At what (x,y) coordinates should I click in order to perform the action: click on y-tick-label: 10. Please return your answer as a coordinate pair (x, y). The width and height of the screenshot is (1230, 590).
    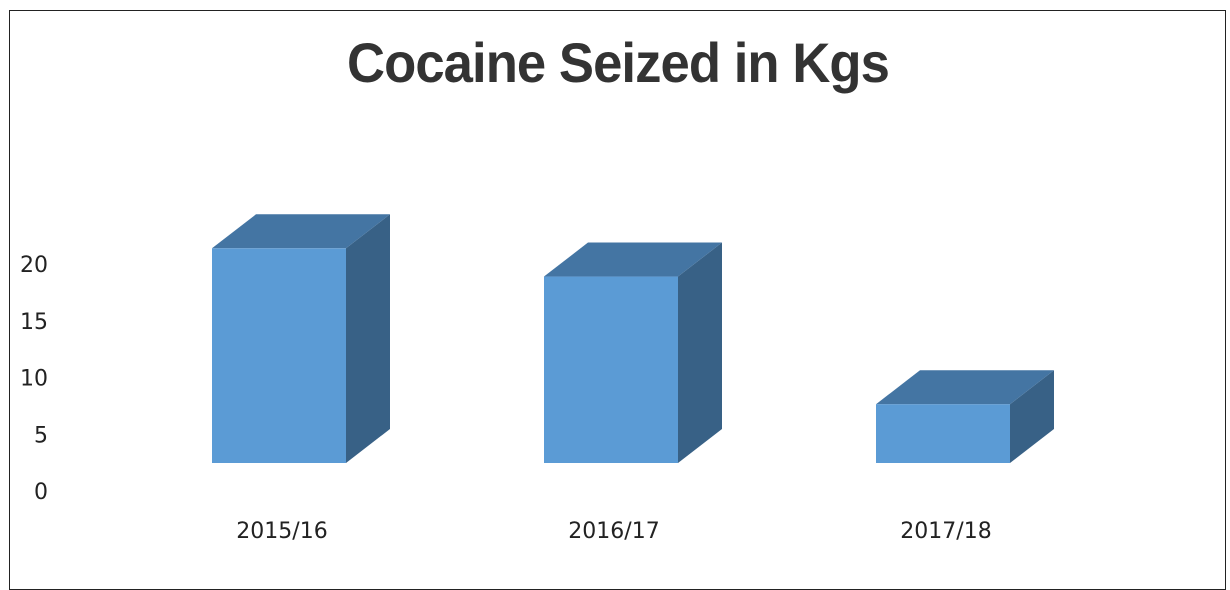
    Looking at the image, I should click on (34, 379).